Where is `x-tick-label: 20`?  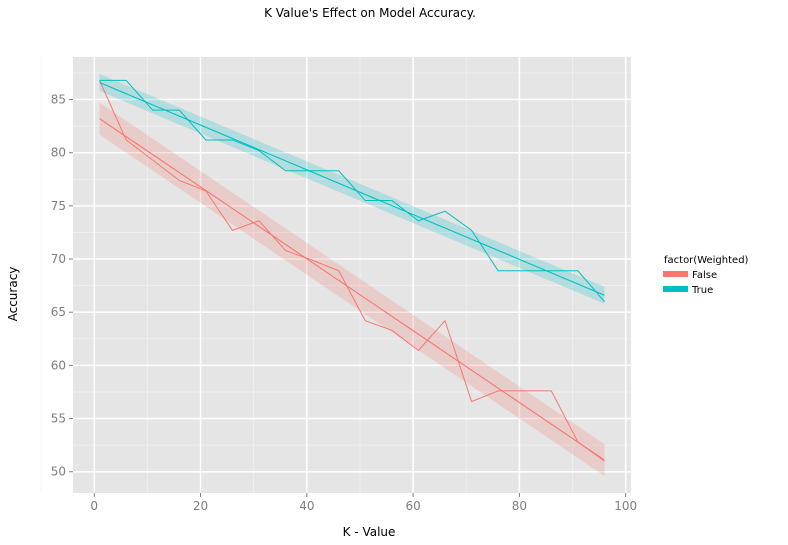
x-tick-label: 20 is located at coordinates (200, 506).